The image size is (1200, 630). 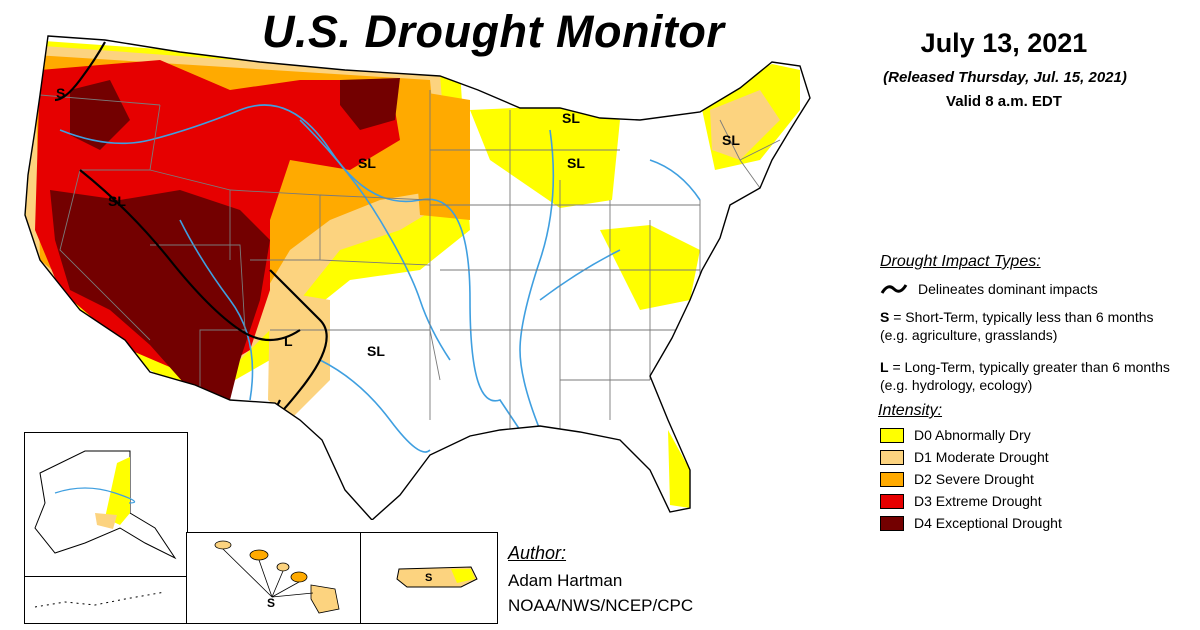 What do you see at coordinates (437, 577) in the screenshot?
I see `puerto-rico-map: S` at bounding box center [437, 577].